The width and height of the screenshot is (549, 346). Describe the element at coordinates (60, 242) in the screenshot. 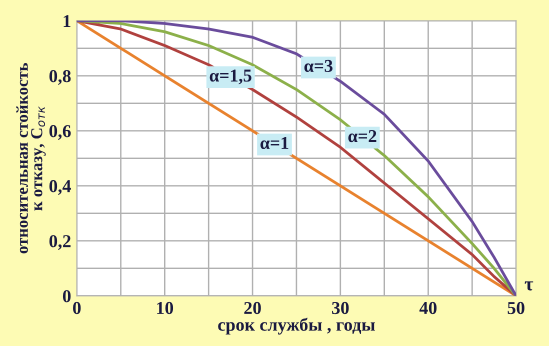

I see `y-tick-label: 0,2` at that location.